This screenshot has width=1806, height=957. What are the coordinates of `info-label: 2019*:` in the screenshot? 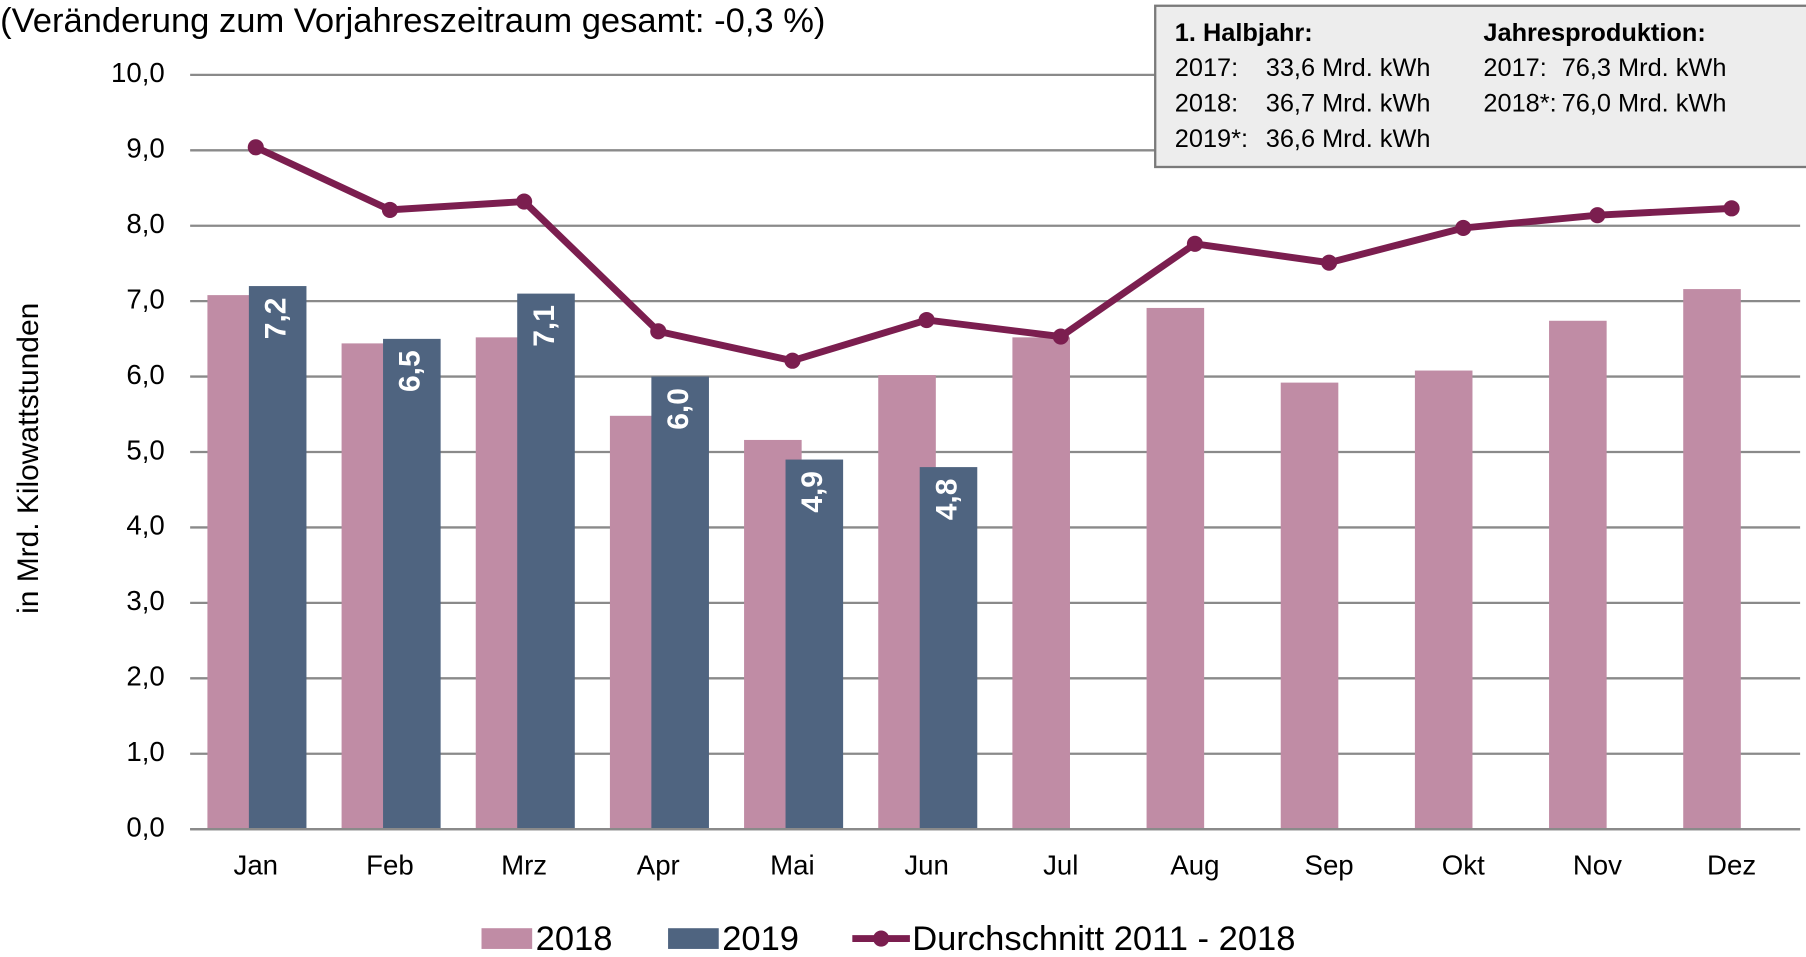 It's located at (1211, 139).